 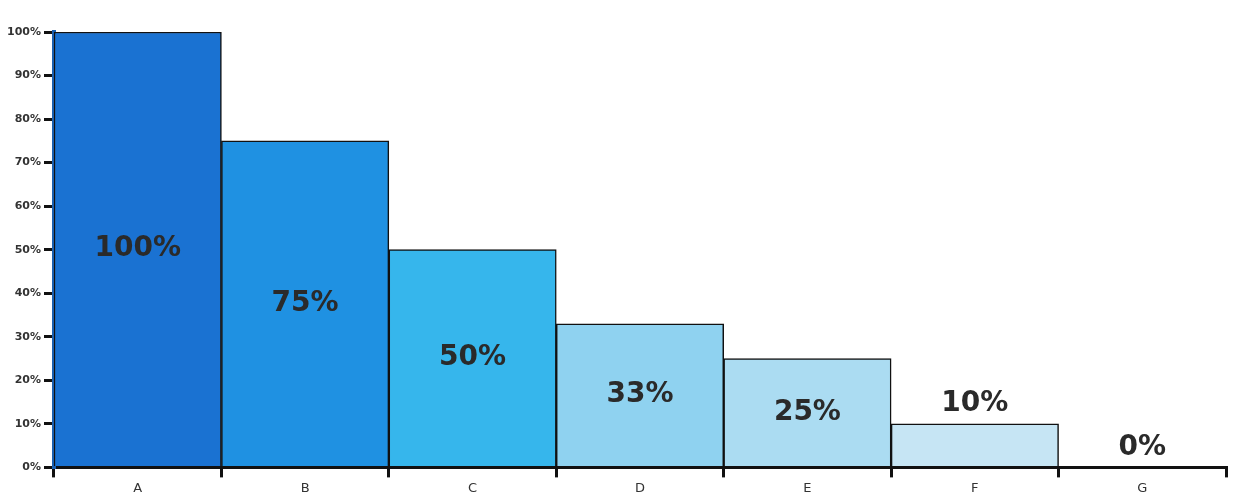 I want to click on y-tick-label: 30%, so click(x=27, y=336).